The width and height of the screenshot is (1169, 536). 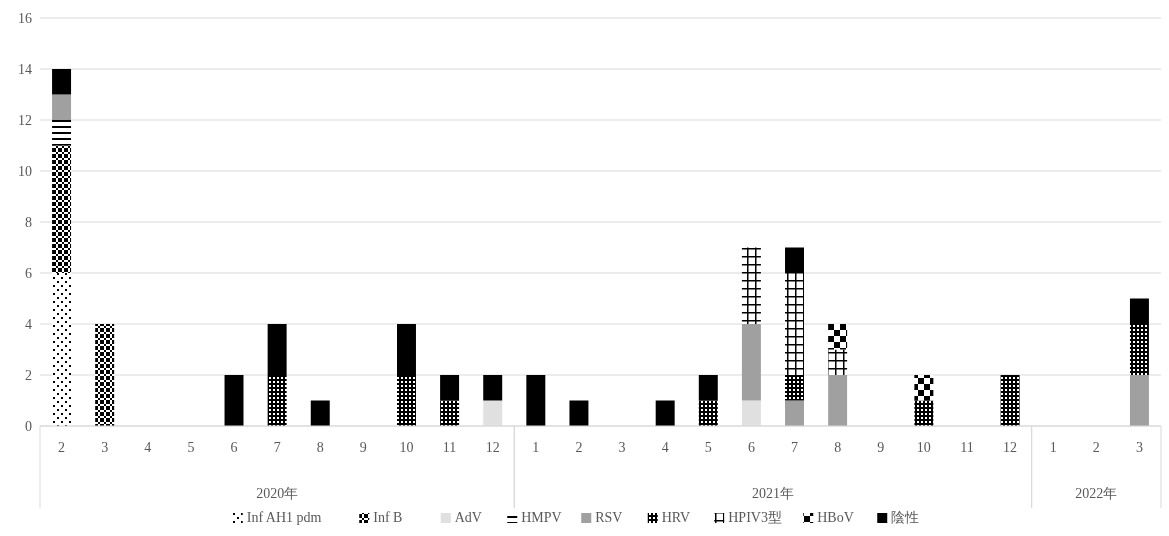 I want to click on y-tick-label: 6, so click(x=28, y=273).